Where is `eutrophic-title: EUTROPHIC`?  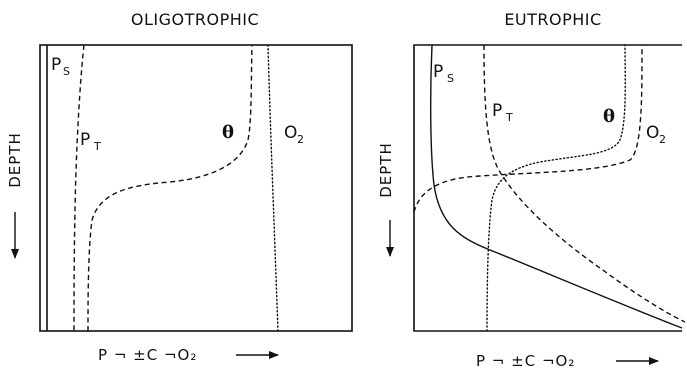
eutrophic-title: EUTROPHIC is located at coordinates (552, 19).